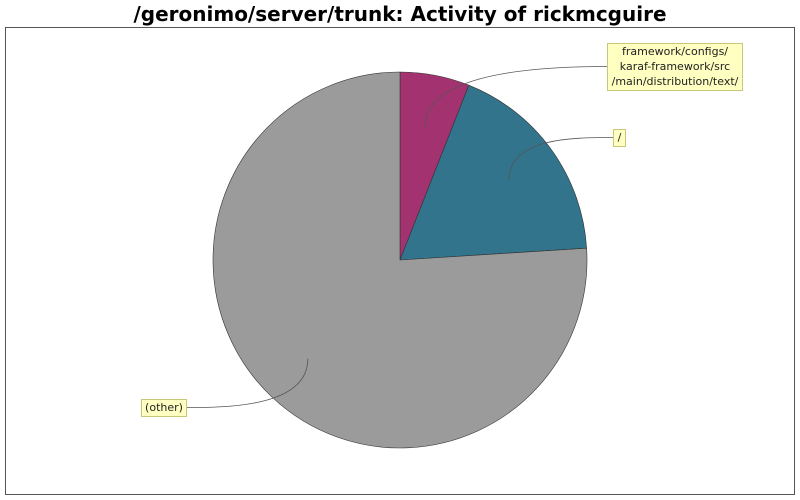 The height and width of the screenshot is (500, 800). Describe the element at coordinates (675, 81) in the screenshot. I see `slice-label-text: /main/distribution/text/` at that location.